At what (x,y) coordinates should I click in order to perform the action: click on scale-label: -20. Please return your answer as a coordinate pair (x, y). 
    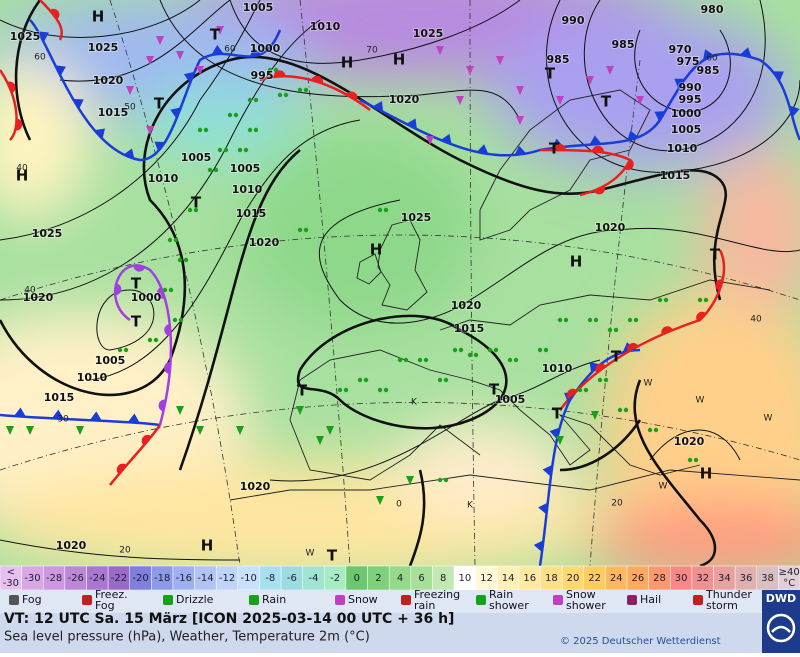
    Looking at the image, I should click on (140, 578).